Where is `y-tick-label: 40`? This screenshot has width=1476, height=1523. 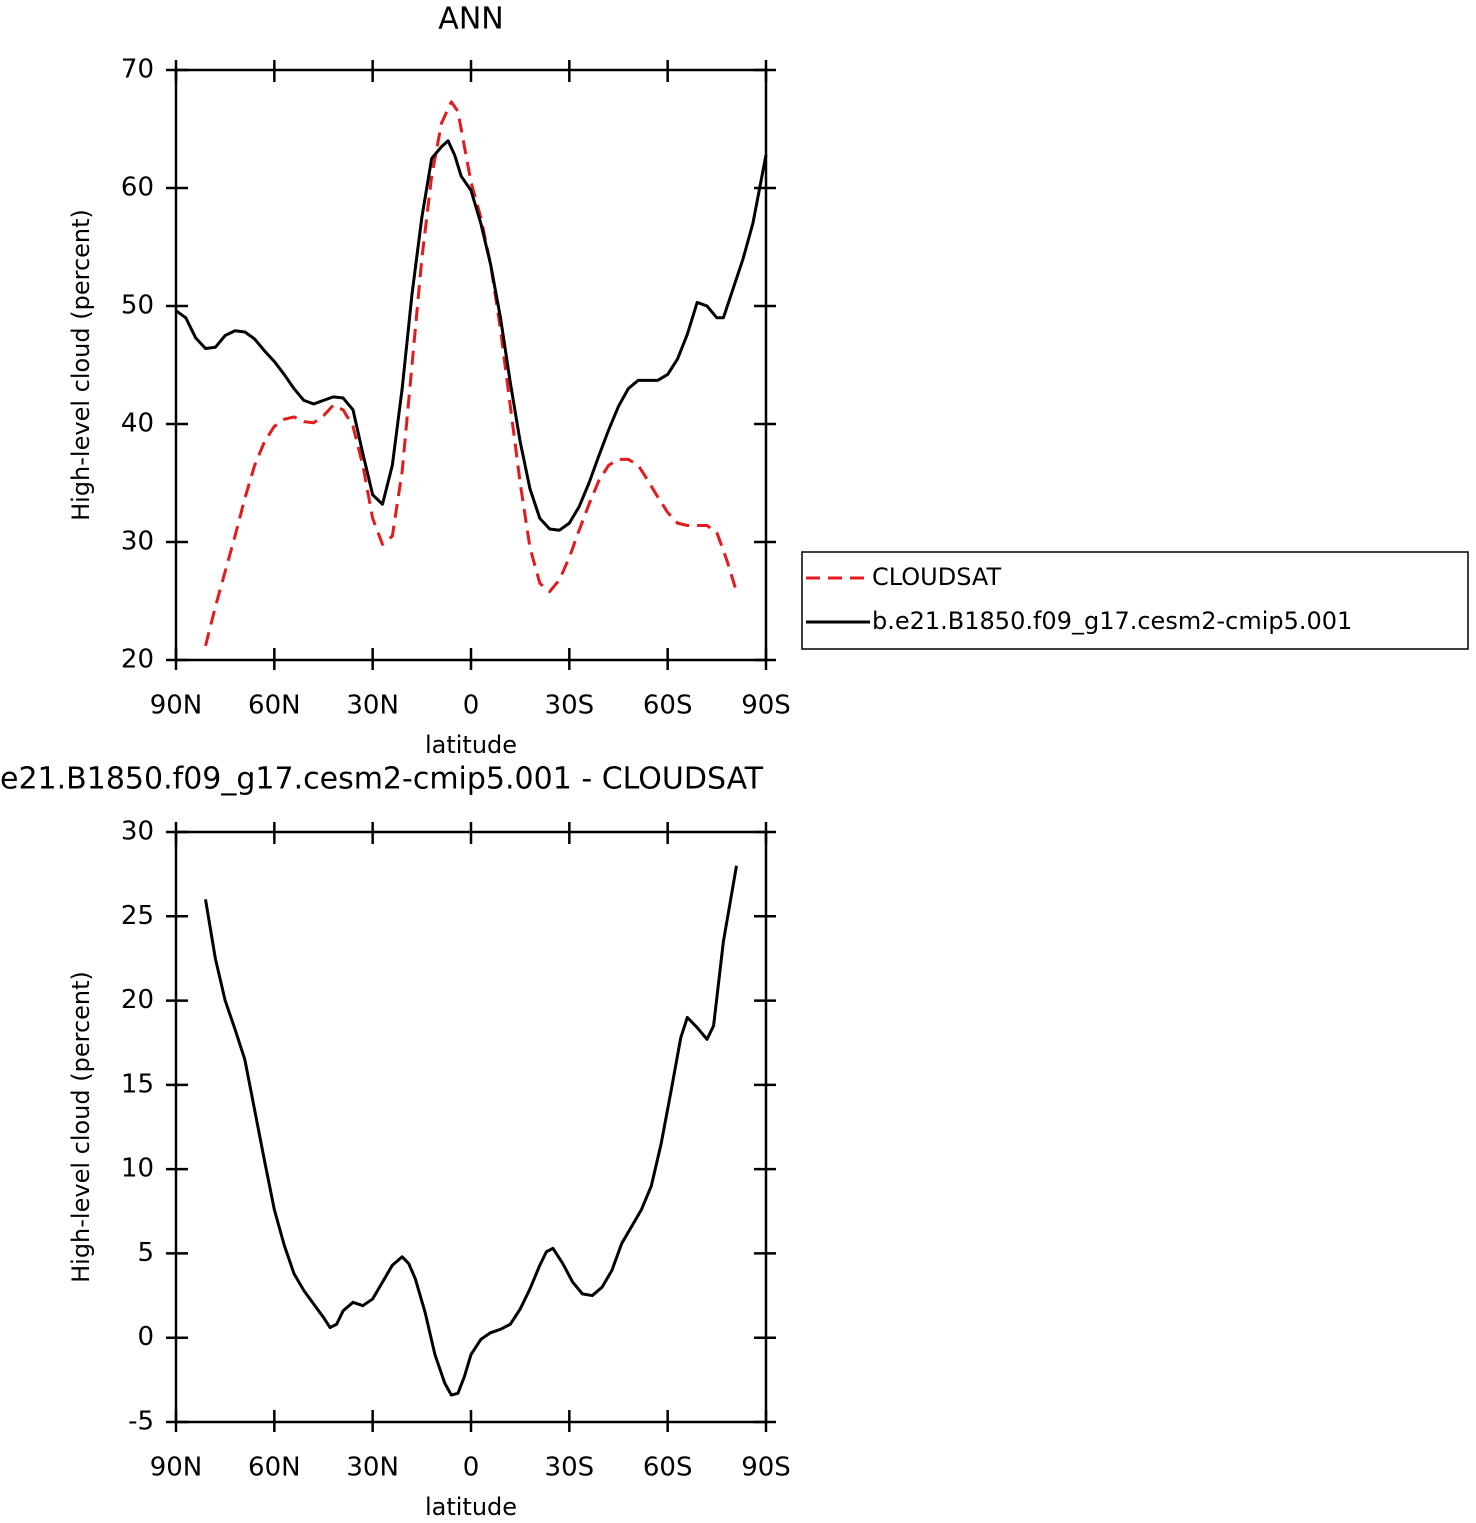 y-tick-label: 40 is located at coordinates (137, 424).